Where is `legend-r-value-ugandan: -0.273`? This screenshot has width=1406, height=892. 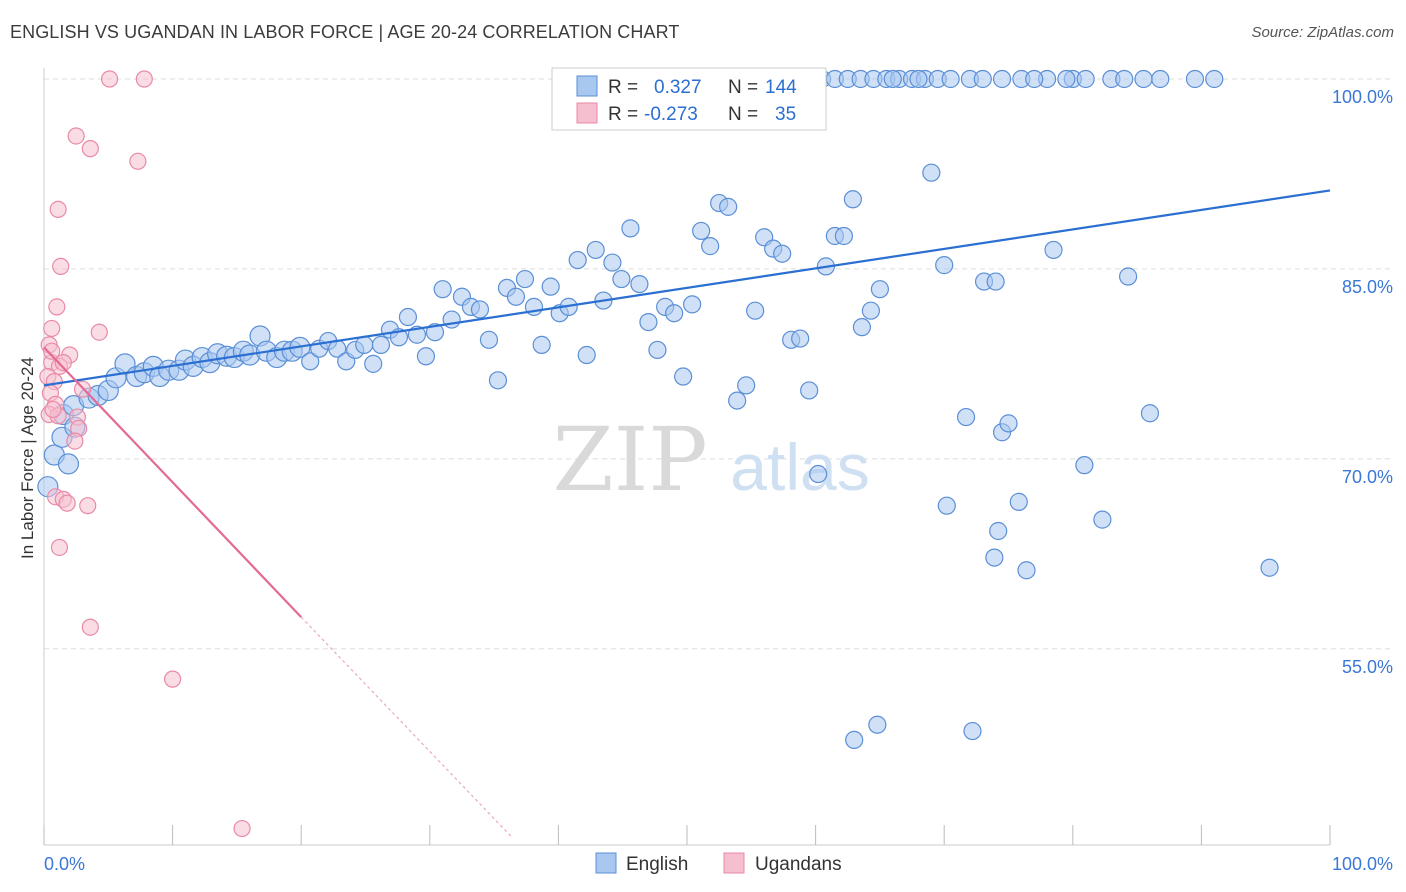
legend-r-value-ugandan: -0.273 is located at coordinates (671, 114).